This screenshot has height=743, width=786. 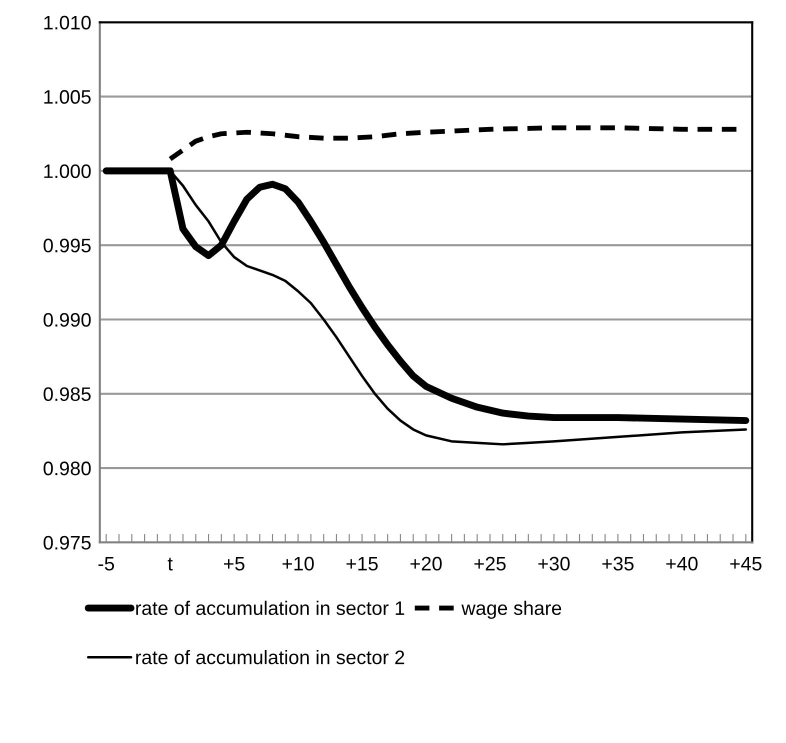 I want to click on legend-label: rate of accumulation in sector 1, so click(x=270, y=608).